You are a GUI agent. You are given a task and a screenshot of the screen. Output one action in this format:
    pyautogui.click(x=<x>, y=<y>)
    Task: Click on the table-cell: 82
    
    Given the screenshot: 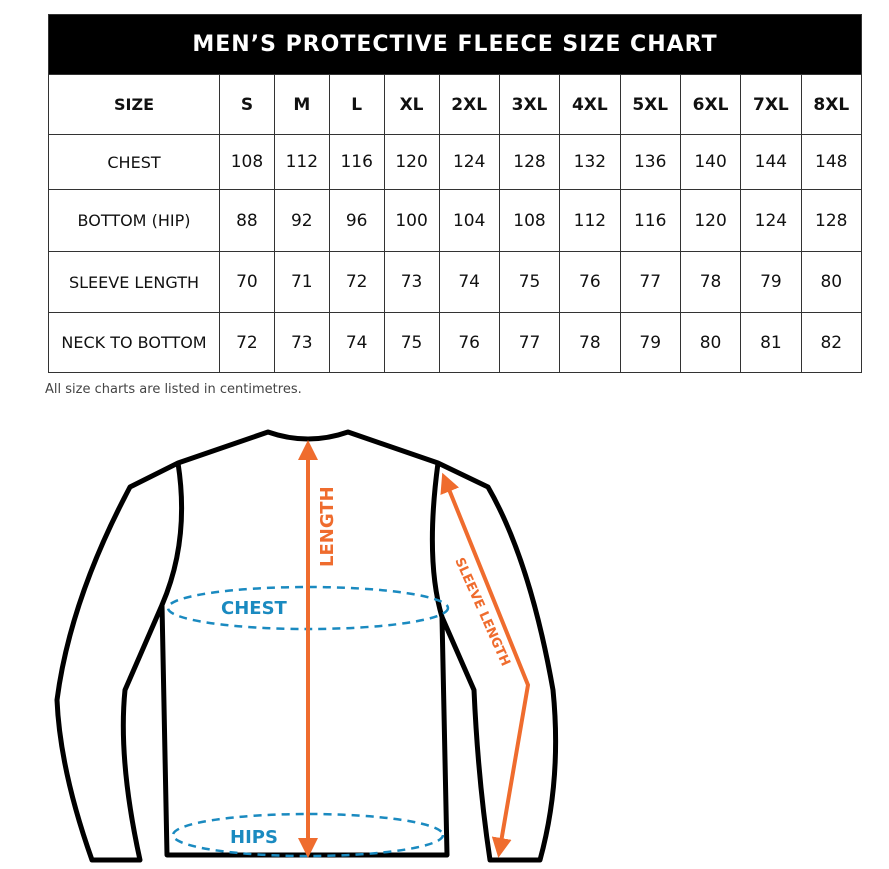 What is the action you would take?
    pyautogui.click(x=831, y=342)
    